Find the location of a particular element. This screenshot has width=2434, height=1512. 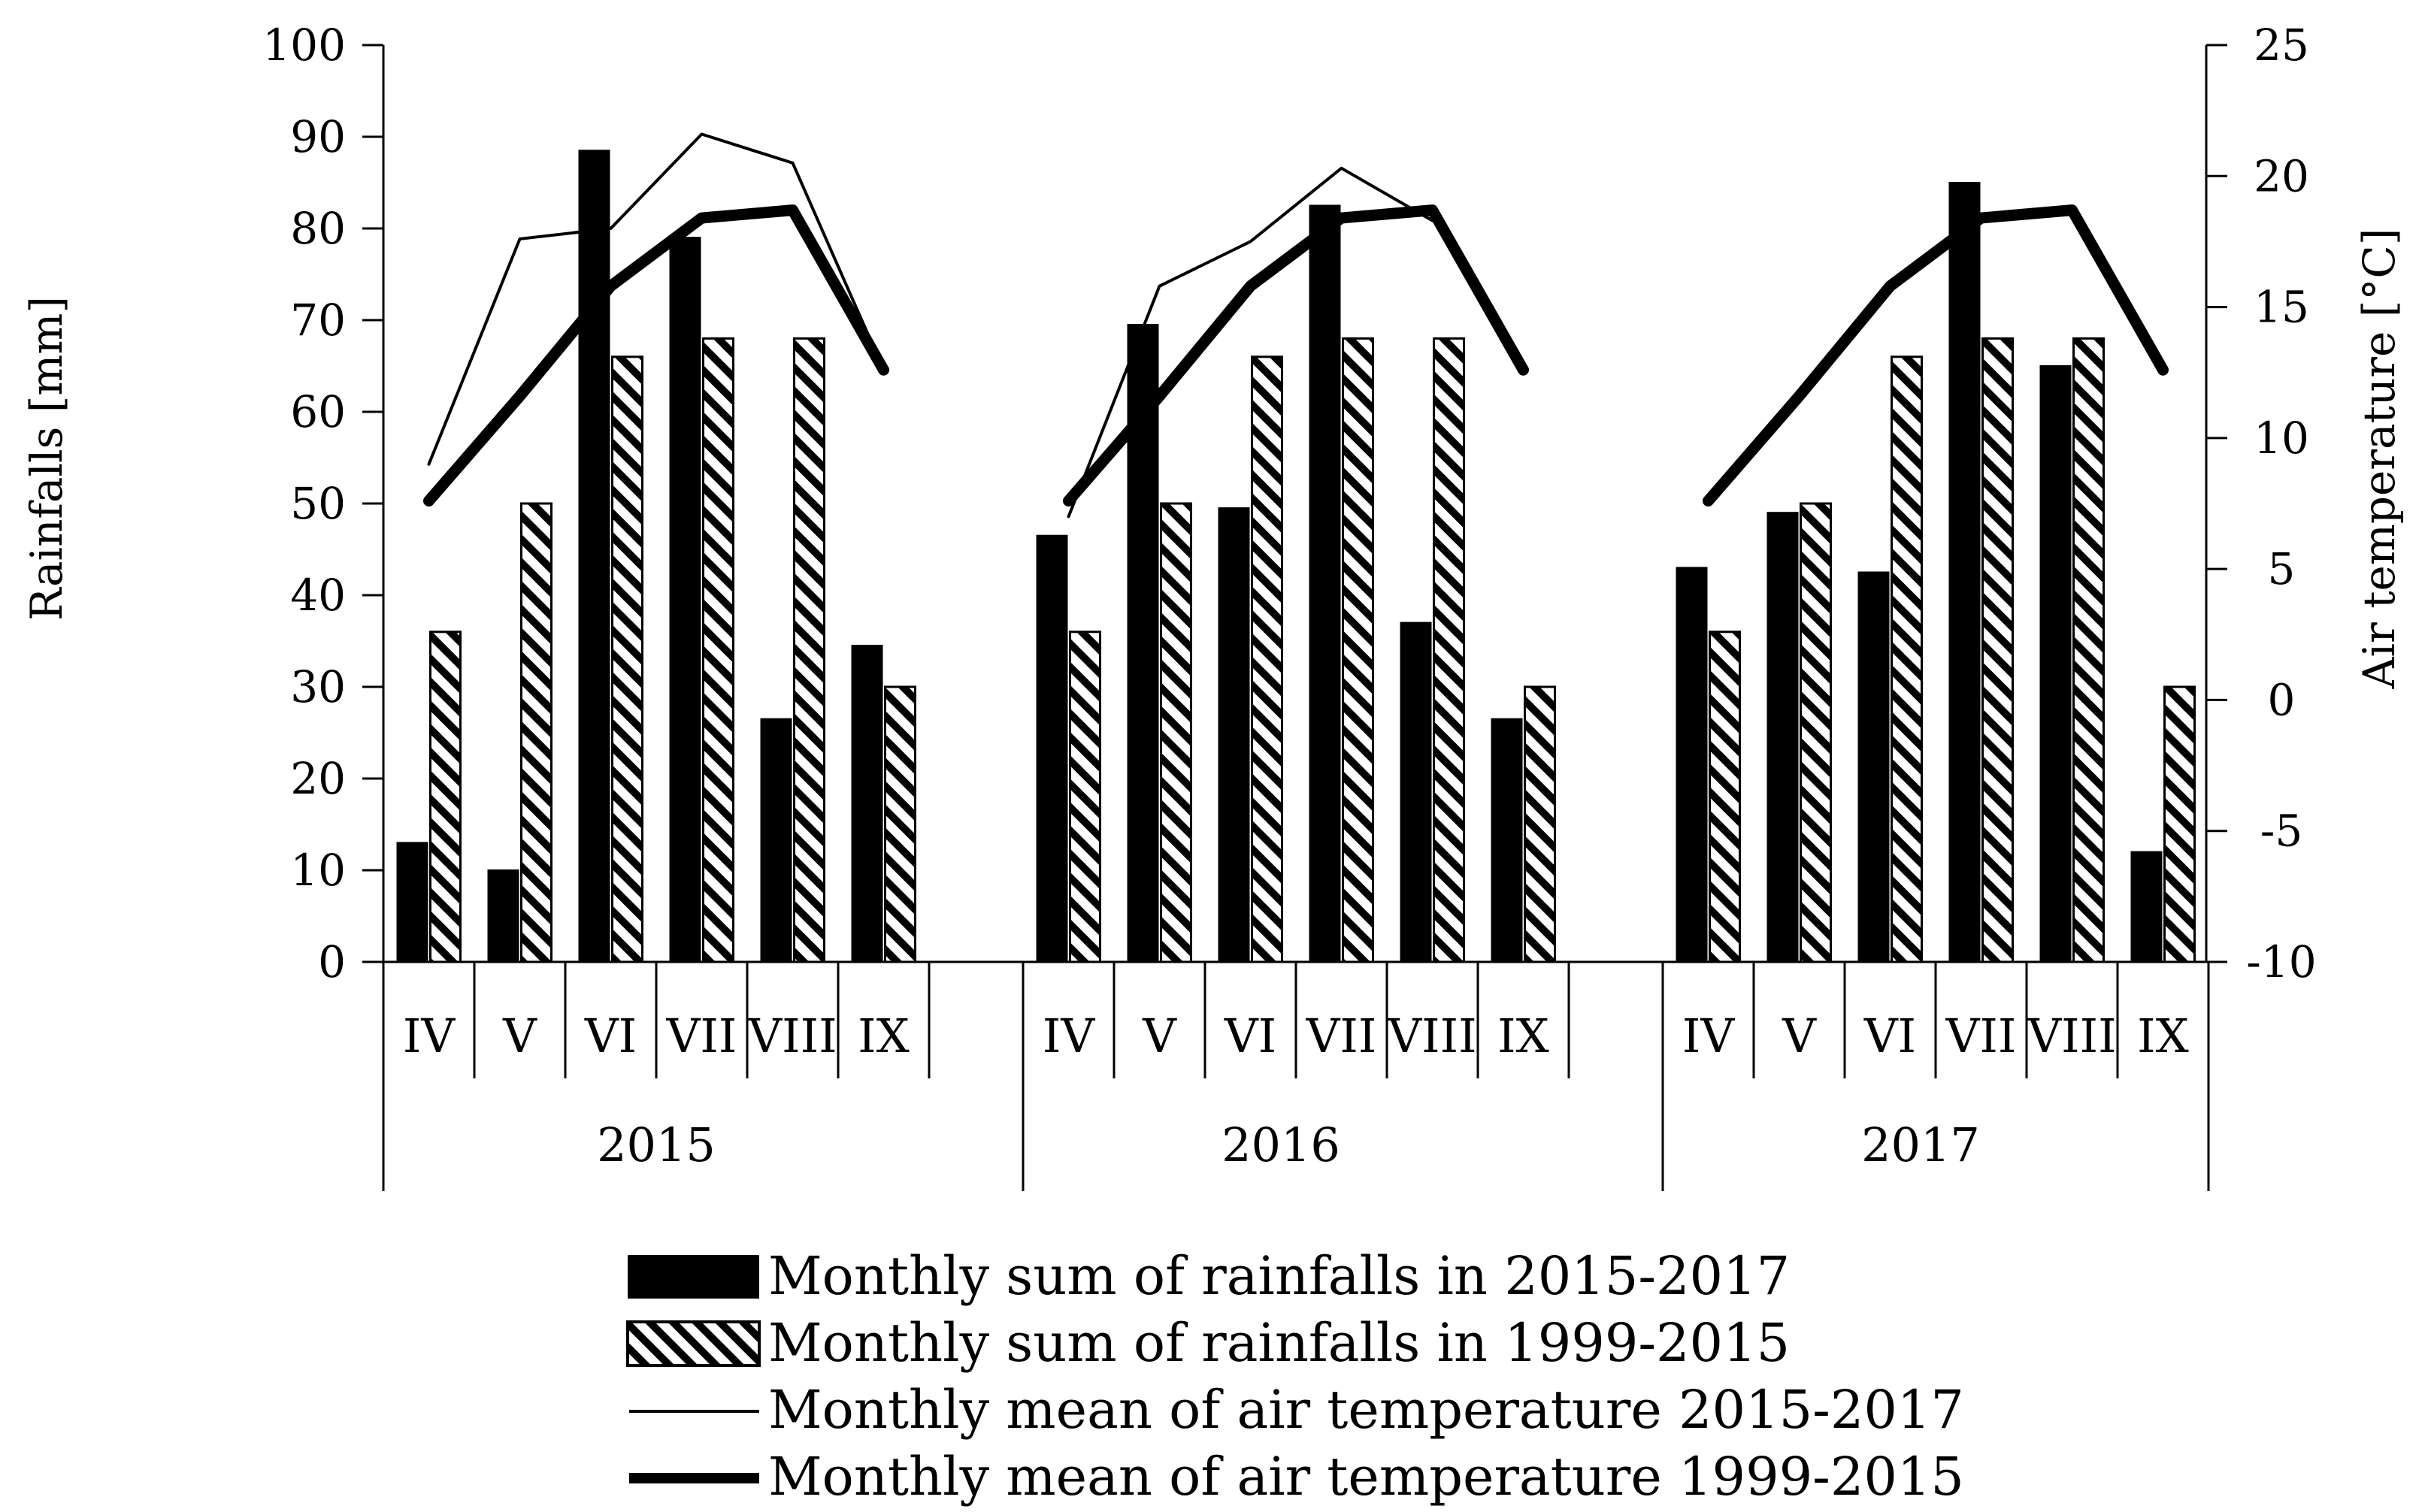

y-left-tick-label: 90 is located at coordinates (318, 136).